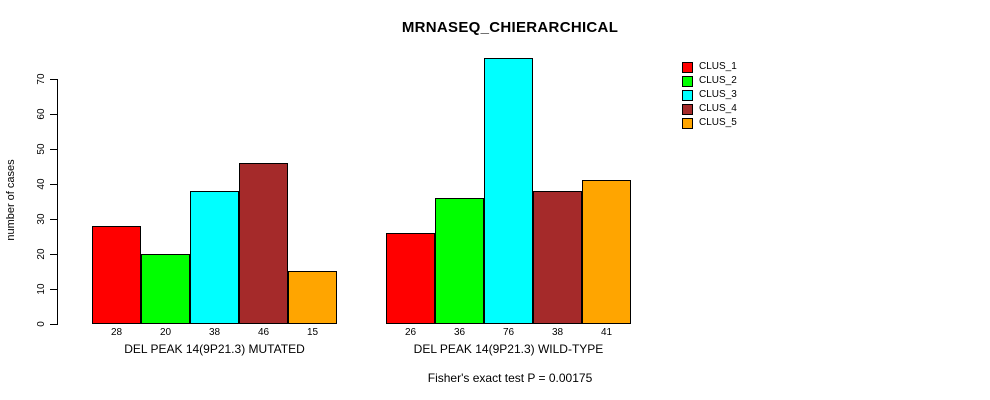 Image resolution: width=990 pixels, height=400 pixels. Describe the element at coordinates (41, 79) in the screenshot. I see `y-tick-label: 70` at that location.